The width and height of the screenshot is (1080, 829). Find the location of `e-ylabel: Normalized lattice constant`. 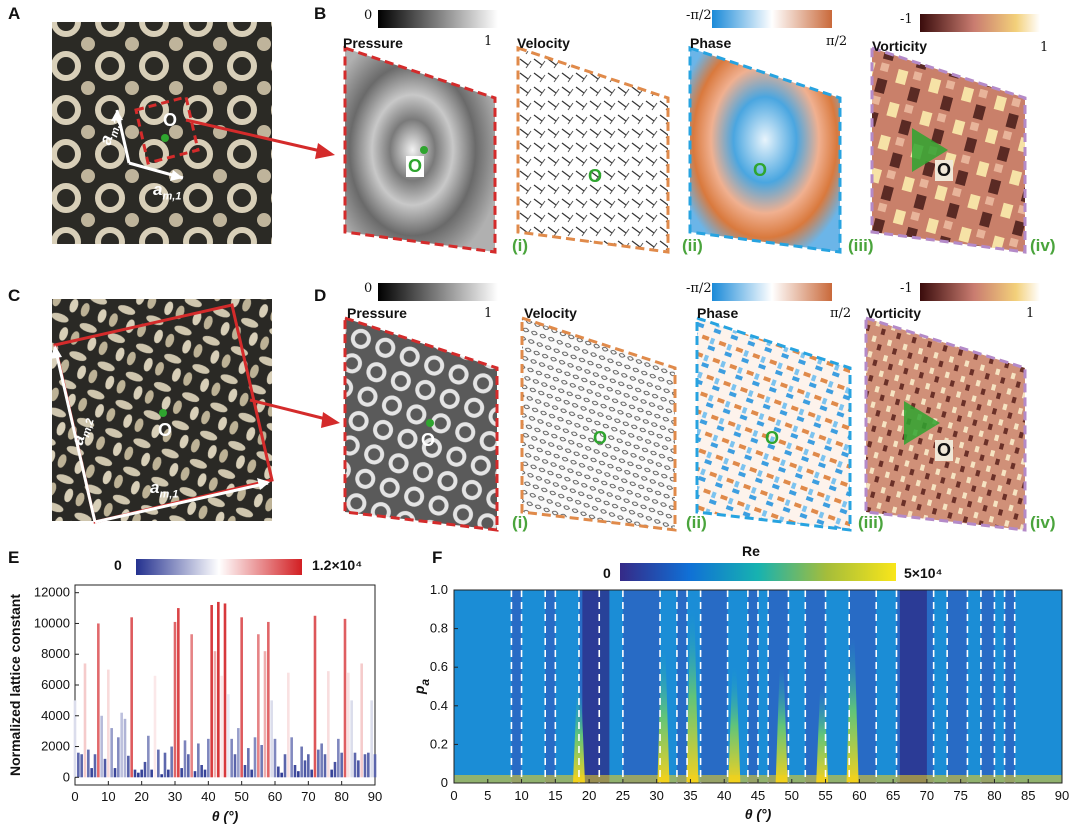

e-ylabel: Normalized lattice constant is located at coordinates (15, 685).